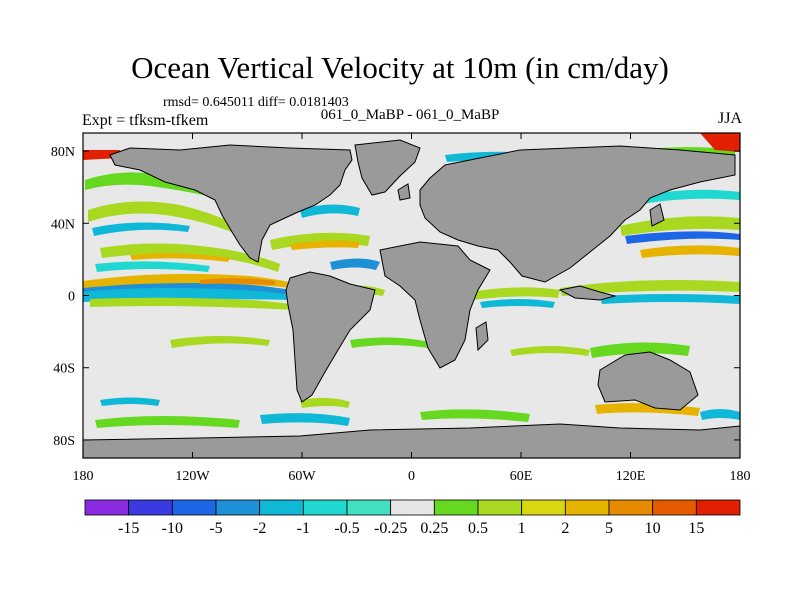 This screenshot has height=600, width=800. What do you see at coordinates (696, 528) in the screenshot?
I see `colorbar-label: 15` at bounding box center [696, 528].